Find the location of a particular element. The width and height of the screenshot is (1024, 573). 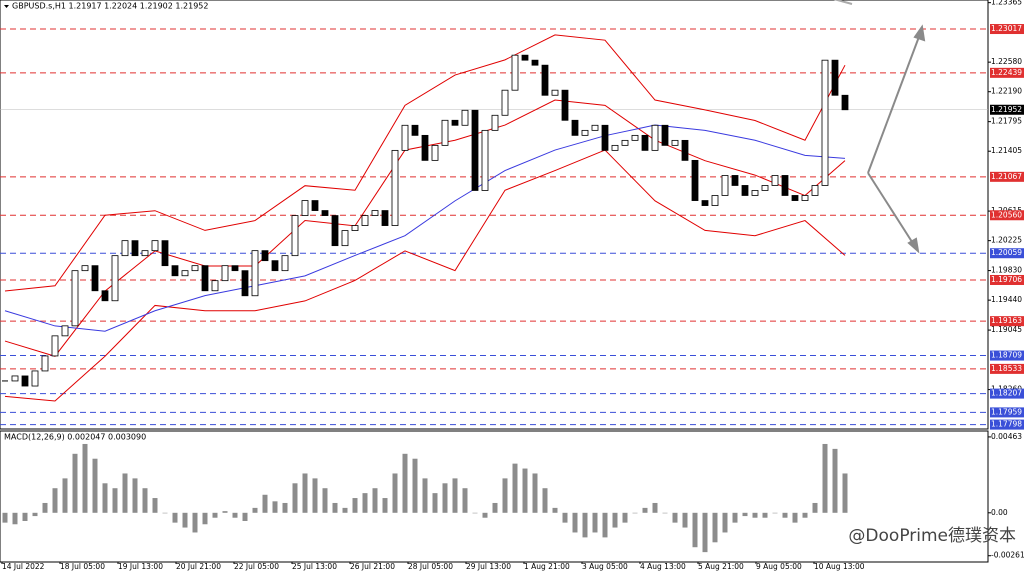

y-tick-label: 0.00 is located at coordinates (999, 512).